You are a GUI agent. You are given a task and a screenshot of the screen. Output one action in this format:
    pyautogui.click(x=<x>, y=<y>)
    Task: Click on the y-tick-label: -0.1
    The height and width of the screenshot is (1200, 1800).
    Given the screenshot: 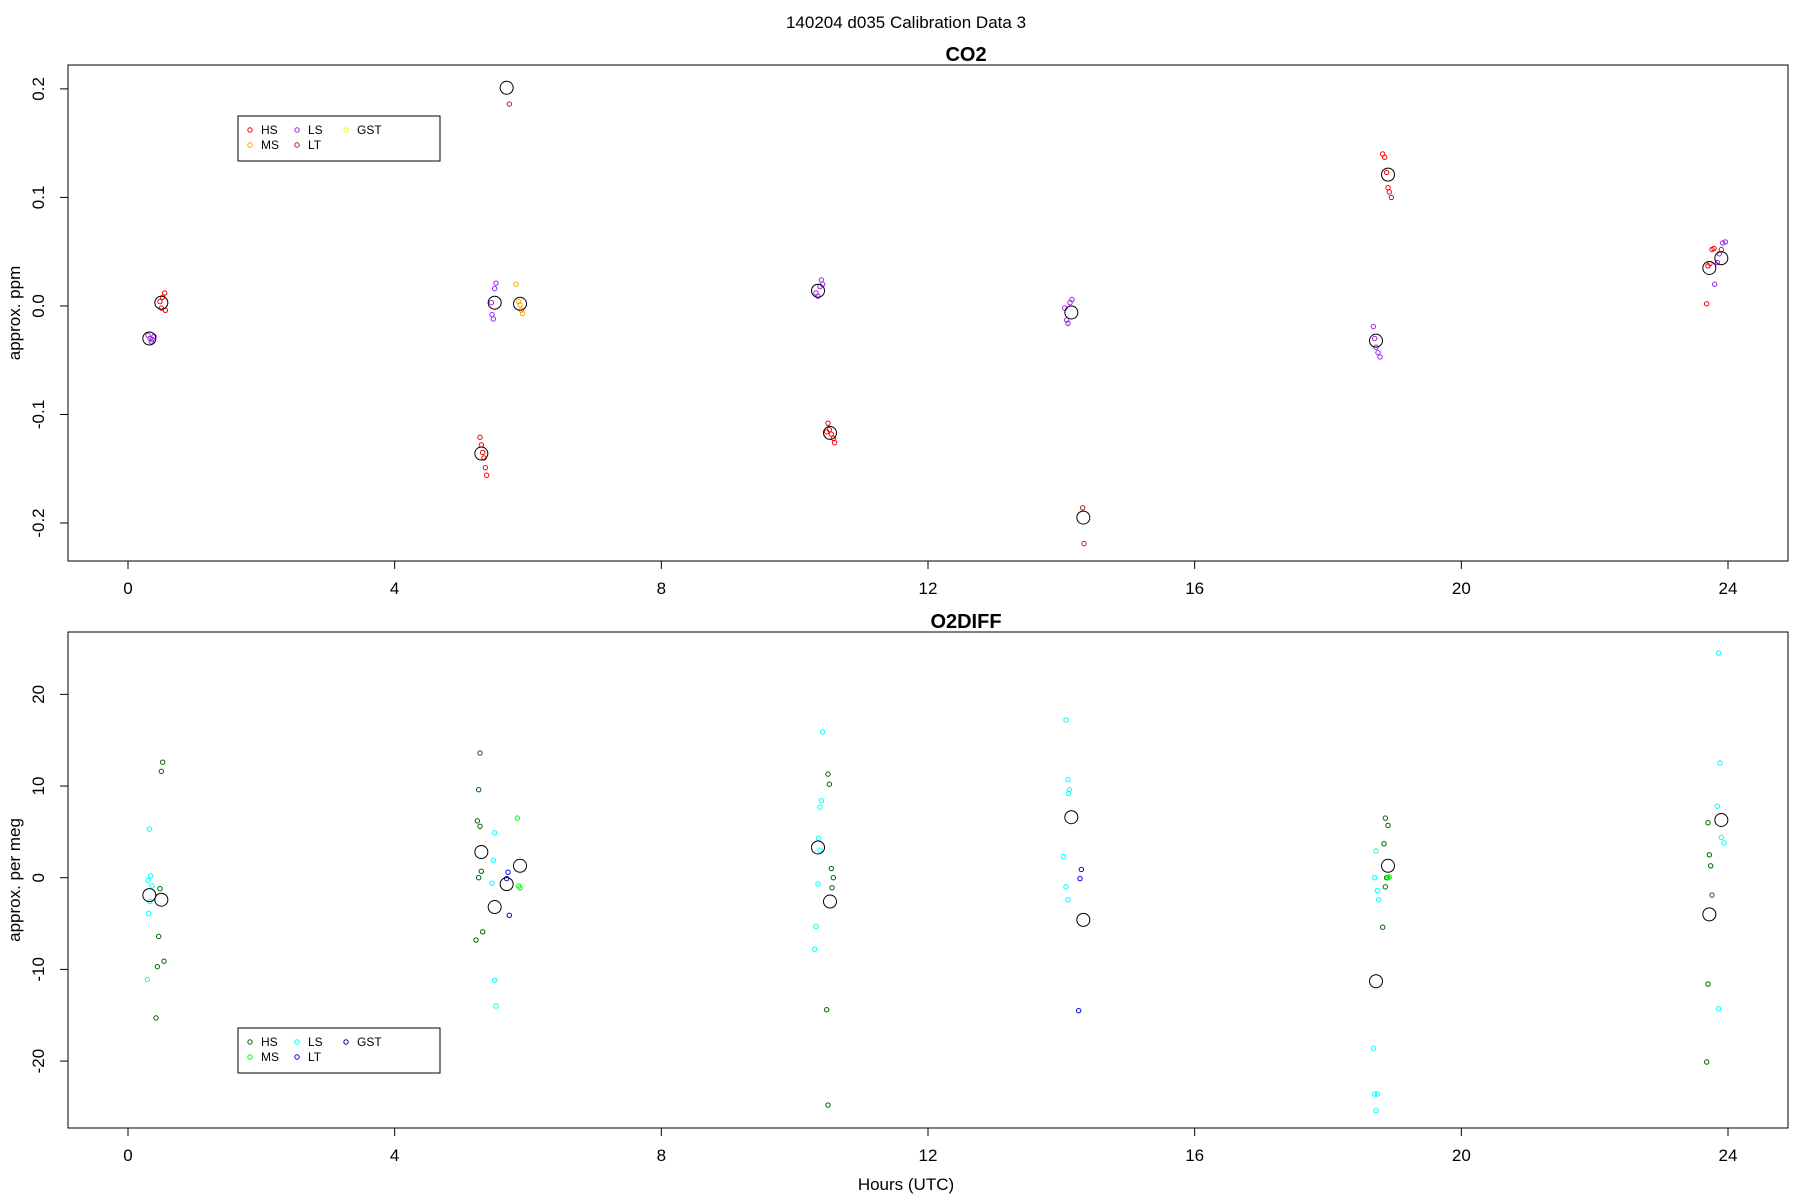 What is the action you would take?
    pyautogui.click(x=38, y=414)
    